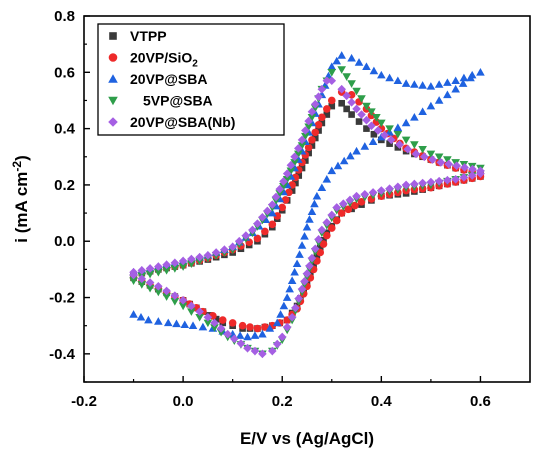 The width and height of the screenshot is (550, 457). Describe the element at coordinates (307, 438) in the screenshot. I see `x-axis-title: E/V vs (Ag/AgCl)` at that location.